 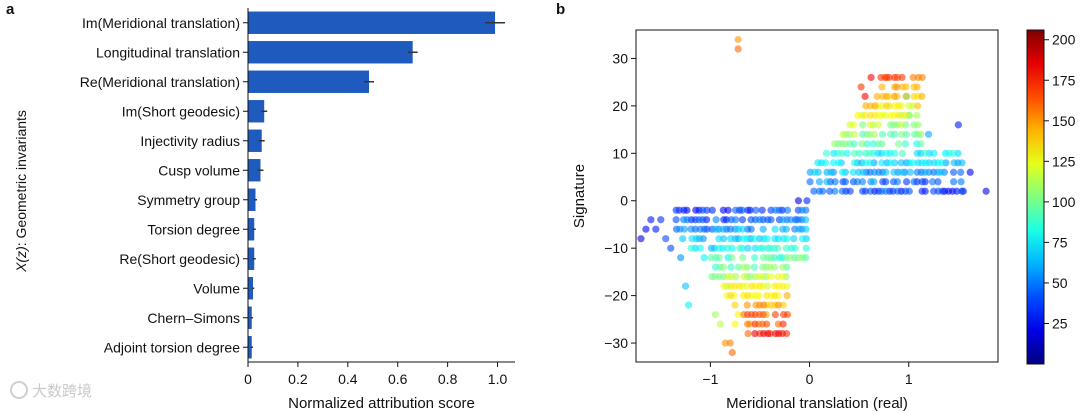 I want to click on y-axis-label-symbol: X(z), so click(x=21, y=259).